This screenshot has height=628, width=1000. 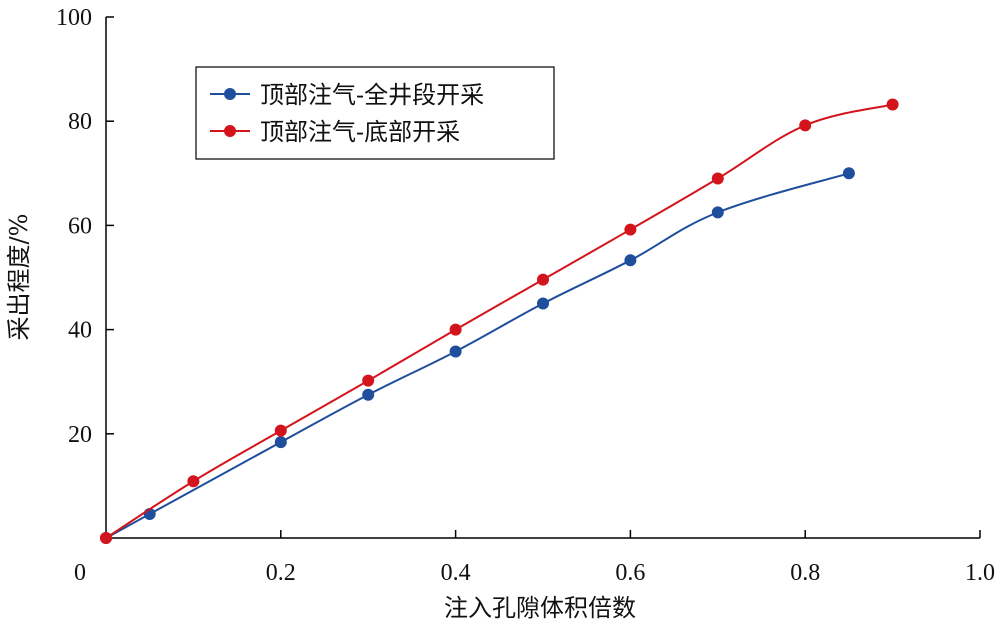 I want to click on legend-box, so click(x=375, y=113).